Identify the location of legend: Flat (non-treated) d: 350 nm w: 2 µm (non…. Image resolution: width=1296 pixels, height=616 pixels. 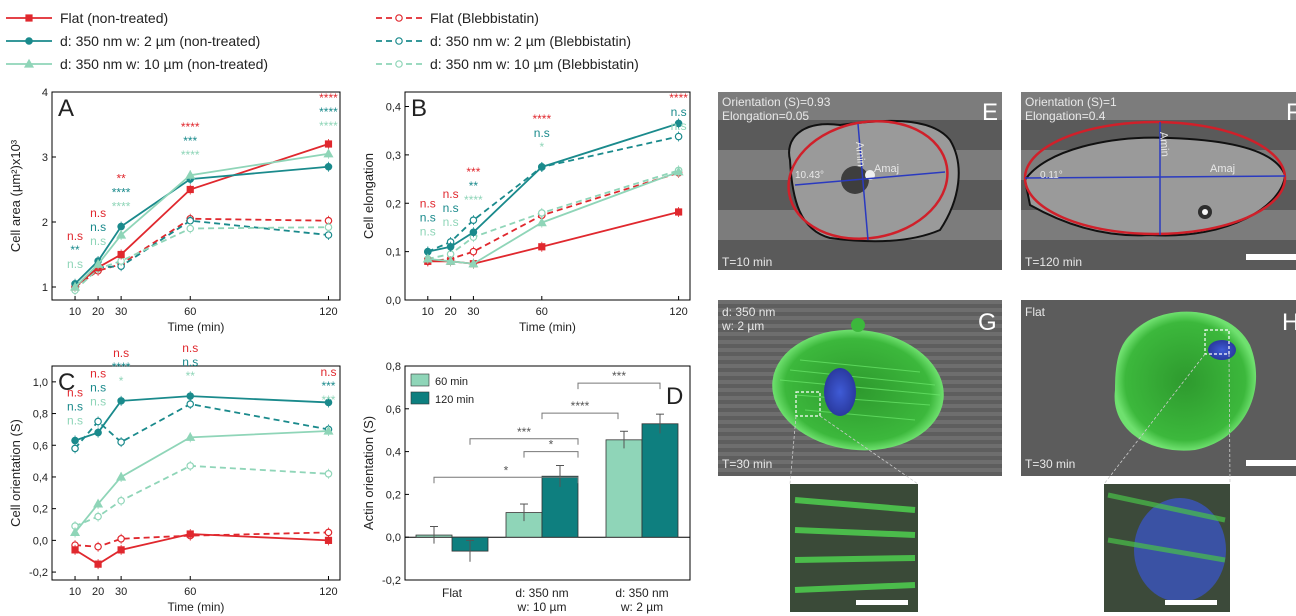
(322, 41).